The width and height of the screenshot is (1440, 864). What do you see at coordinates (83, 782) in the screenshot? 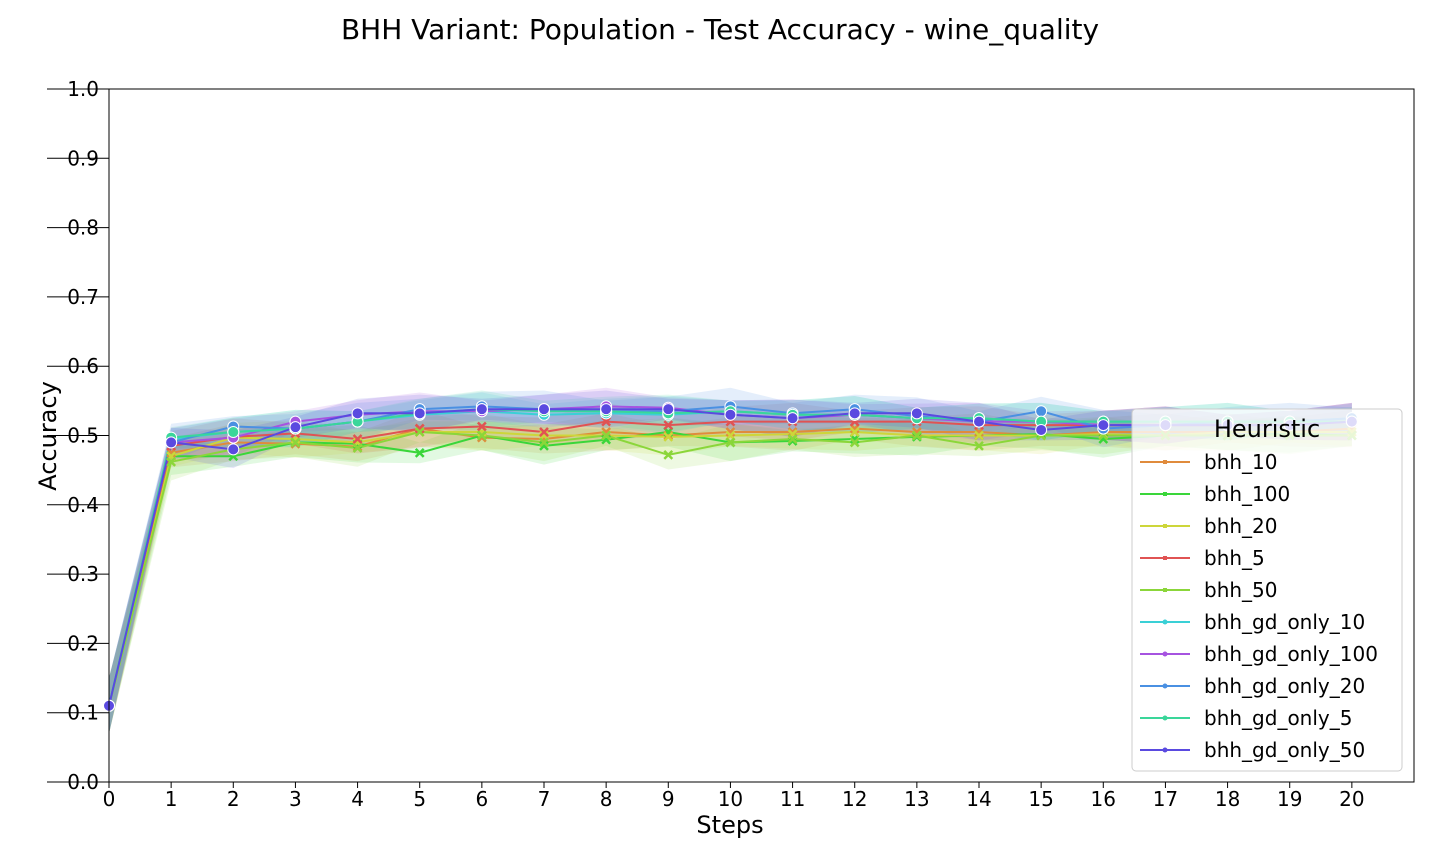
I see `y-tick-label: 0.0` at bounding box center [83, 782].